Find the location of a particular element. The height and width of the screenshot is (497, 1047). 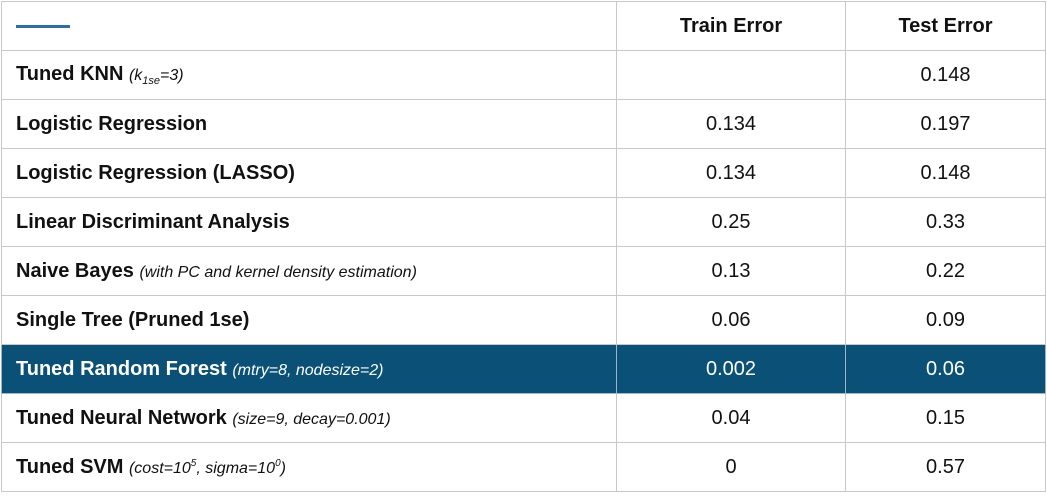

header-train-error: Train Error is located at coordinates (731, 26).